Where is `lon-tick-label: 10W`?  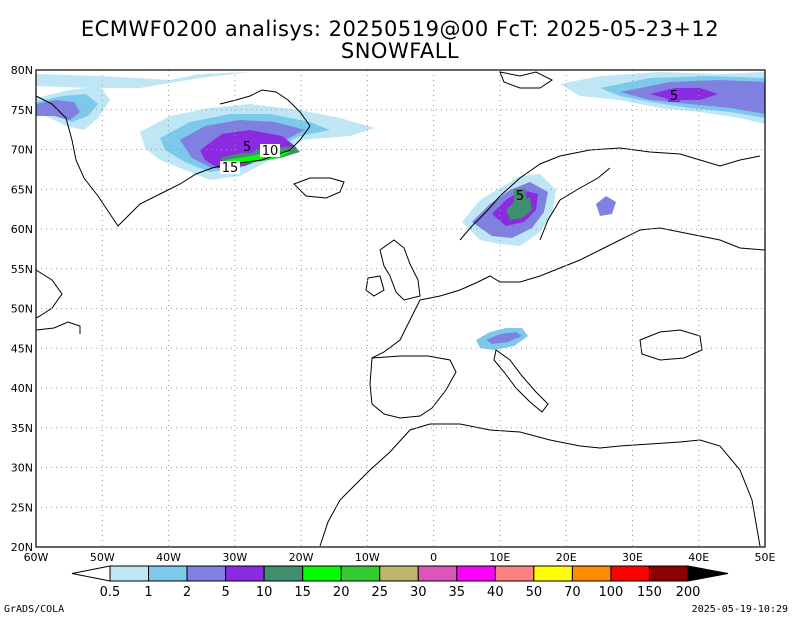
lon-tick-label: 10W is located at coordinates (367, 557).